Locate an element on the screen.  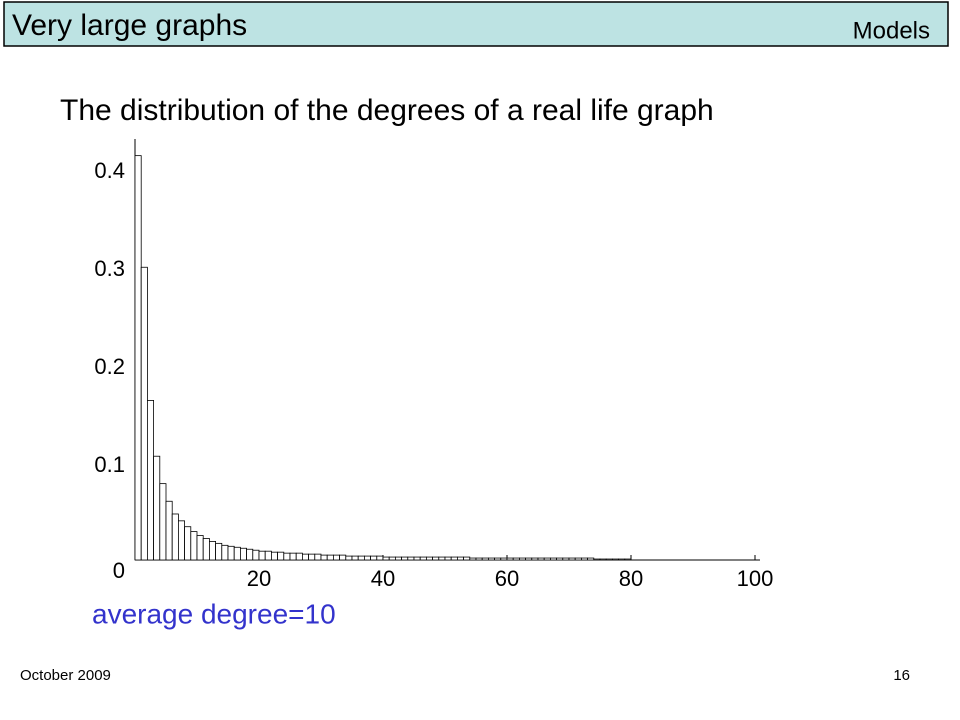
x-tick-label: 100 is located at coordinates (755, 578).